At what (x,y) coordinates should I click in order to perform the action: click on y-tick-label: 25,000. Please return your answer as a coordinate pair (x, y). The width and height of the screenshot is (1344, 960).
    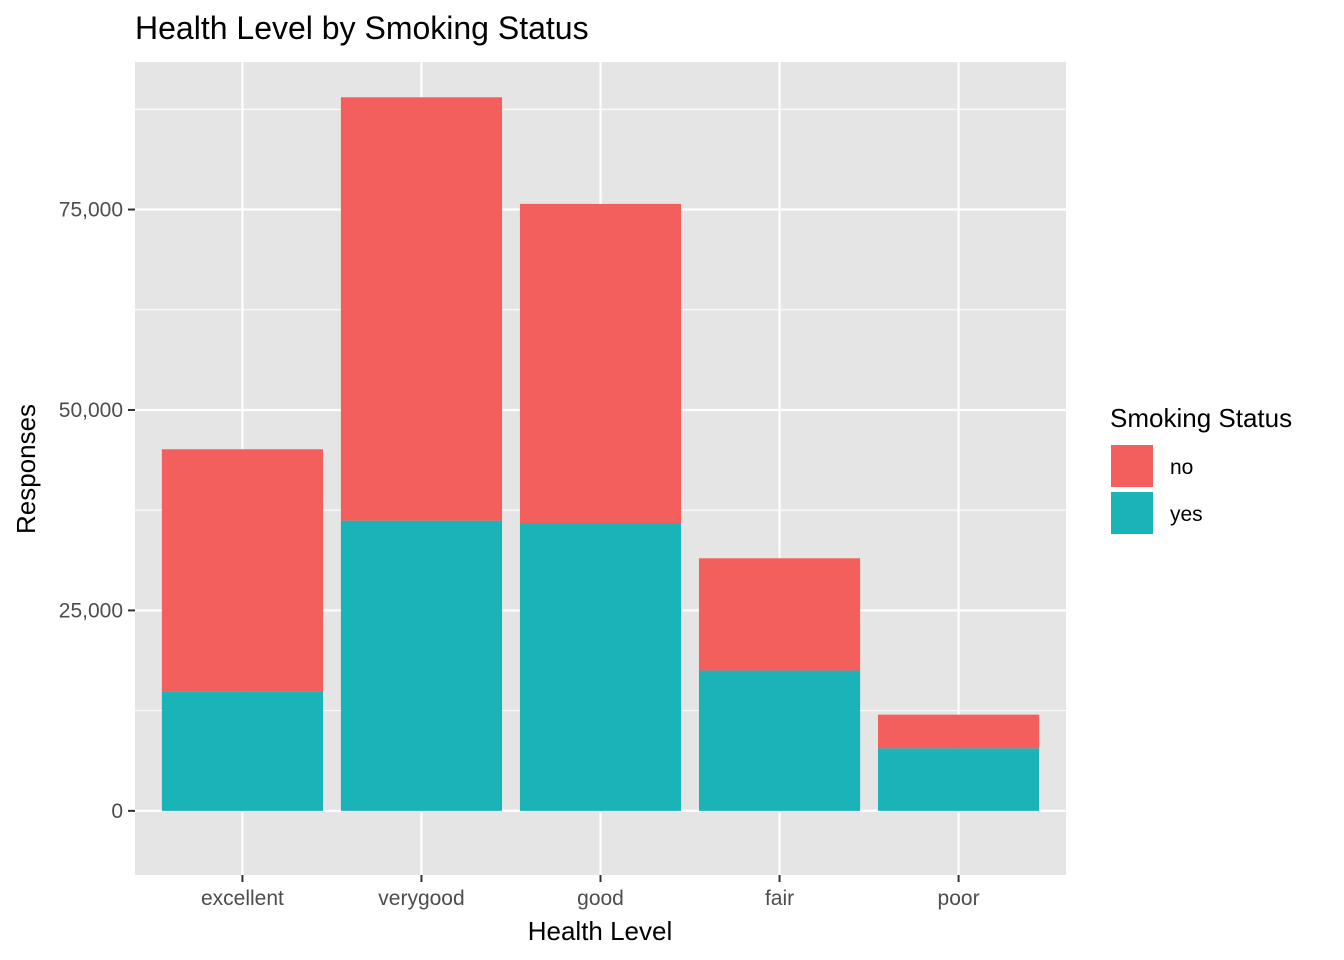
    Looking at the image, I should click on (91, 610).